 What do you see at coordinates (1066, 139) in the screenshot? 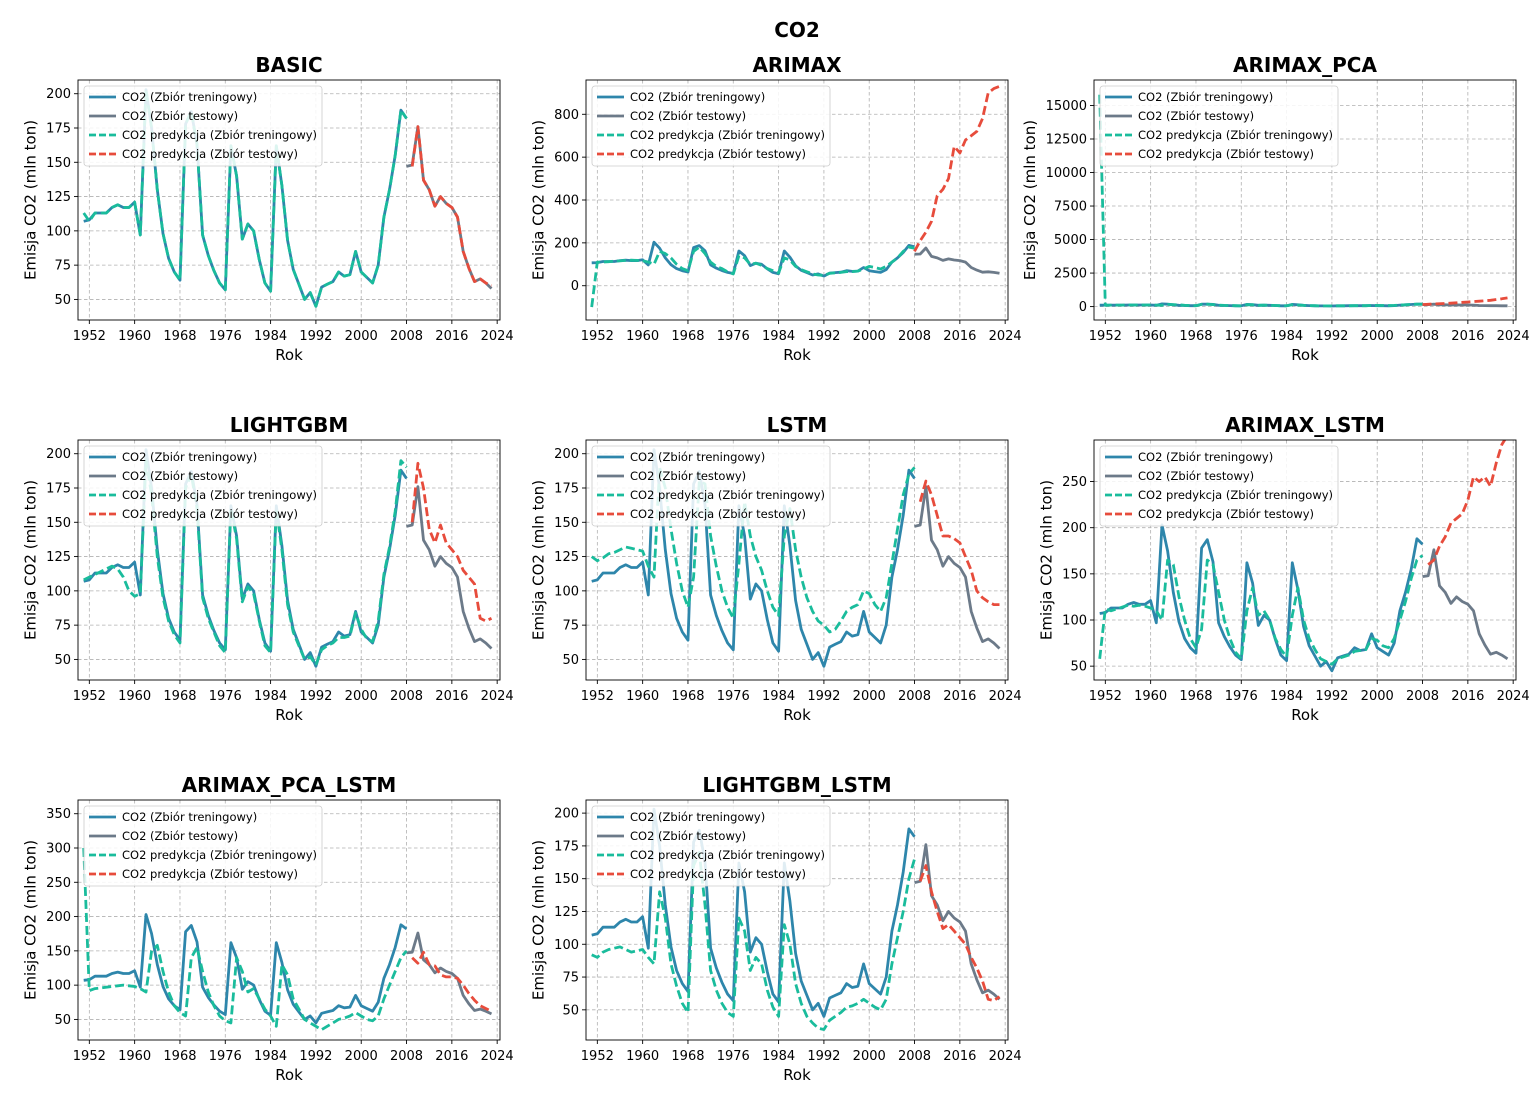
I see `y-tick-label: 12500` at bounding box center [1066, 139].